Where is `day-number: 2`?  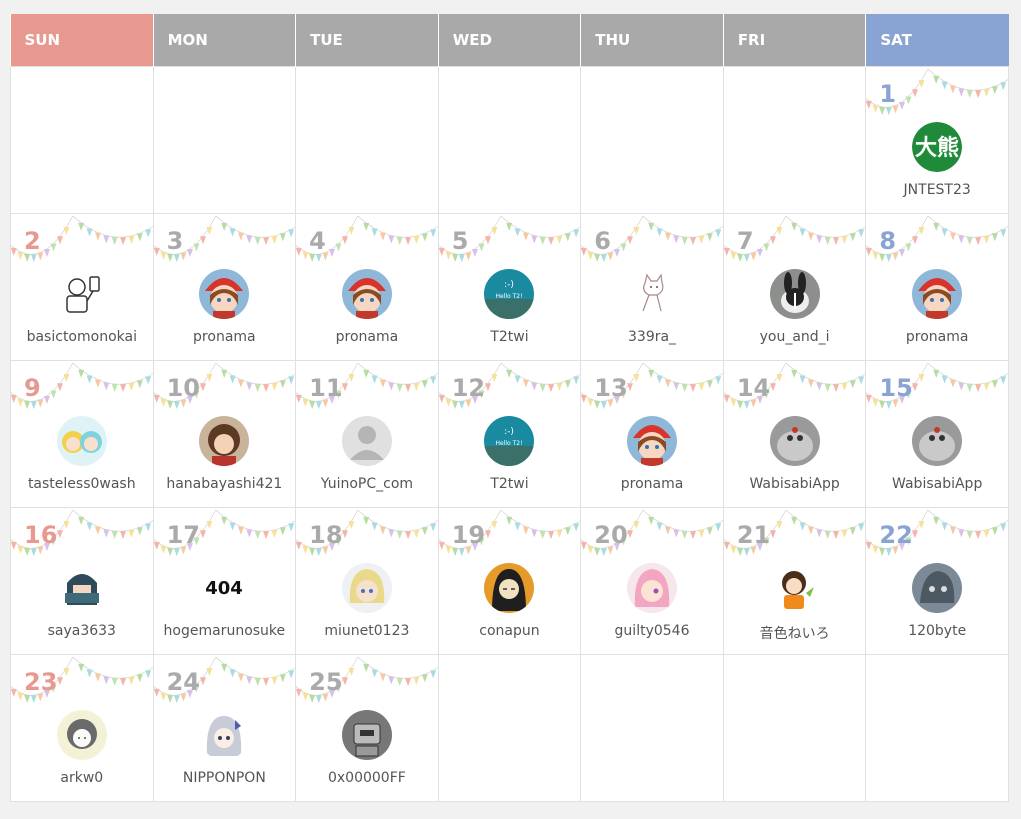 day-number: 2 is located at coordinates (32, 240).